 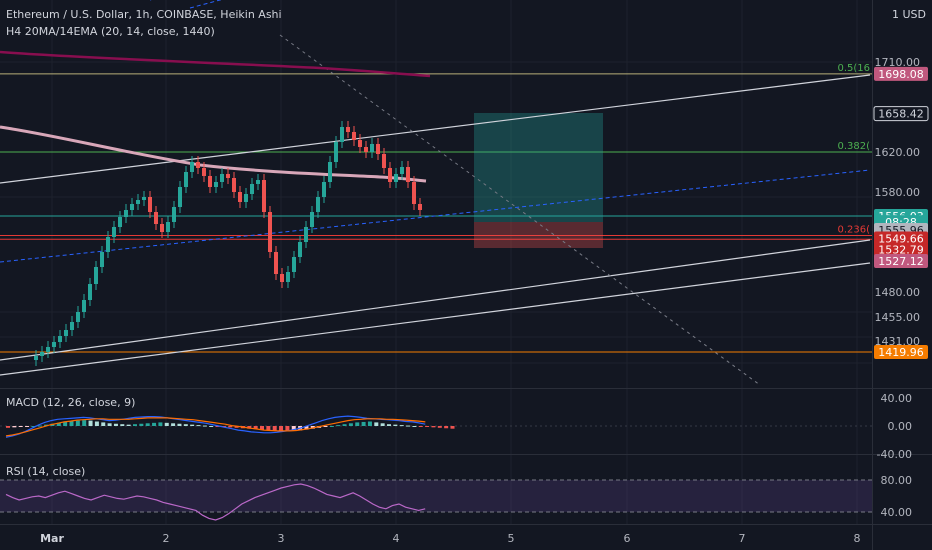 I want to click on time-tick: 4, so click(x=396, y=538).